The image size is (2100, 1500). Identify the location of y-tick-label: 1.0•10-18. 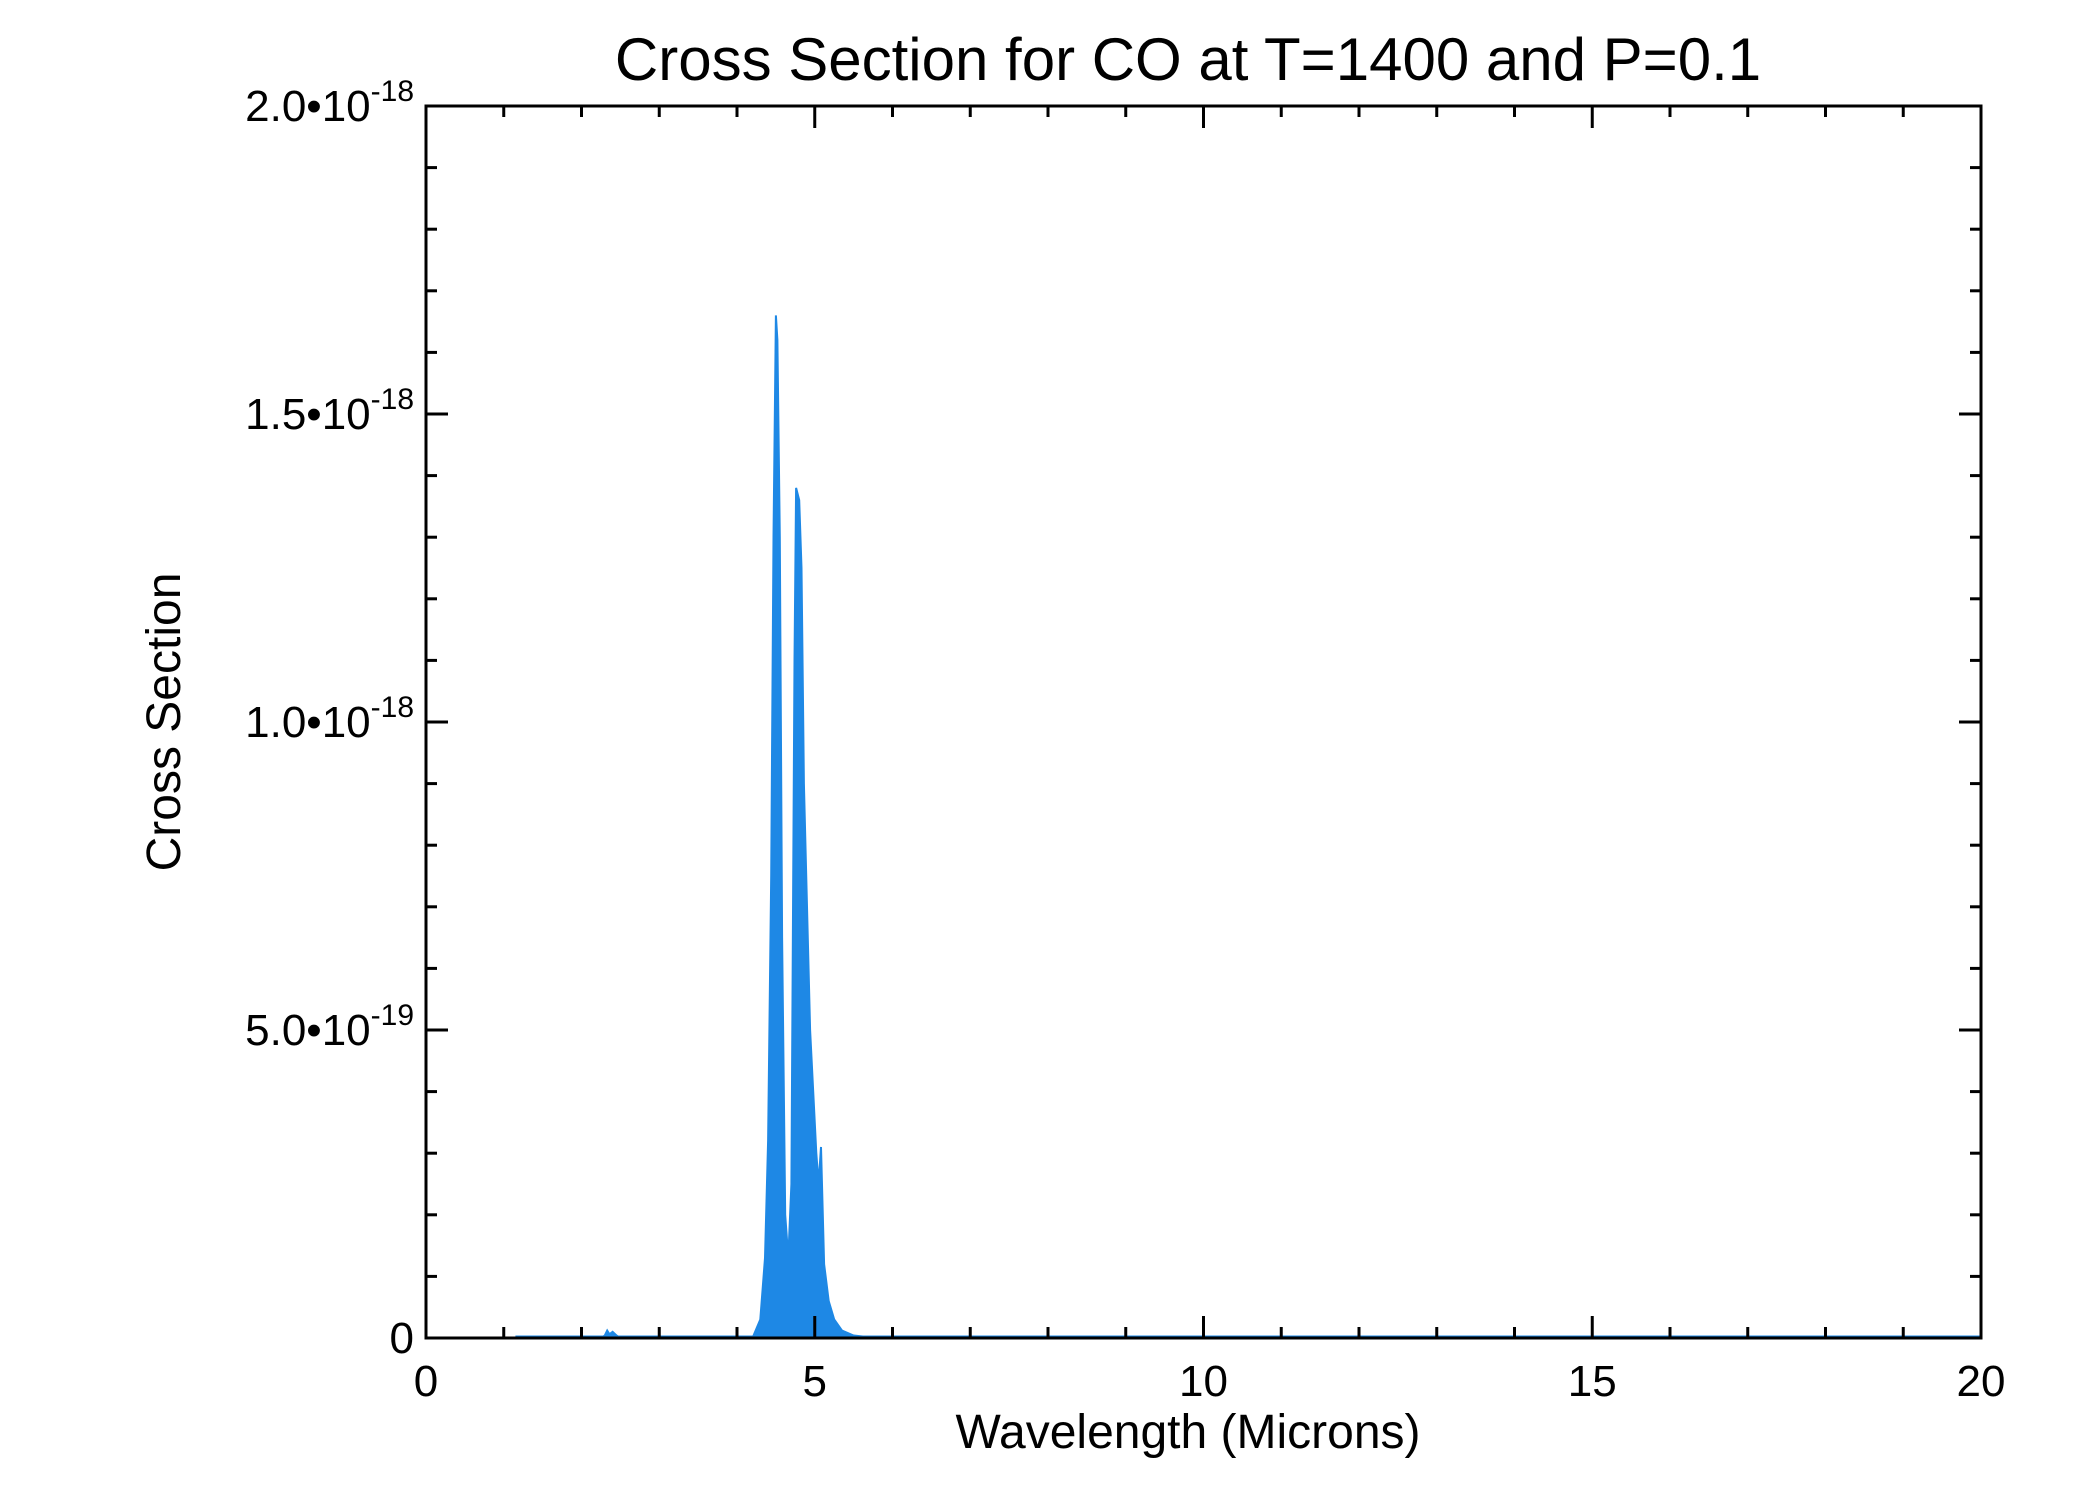
(329, 719).